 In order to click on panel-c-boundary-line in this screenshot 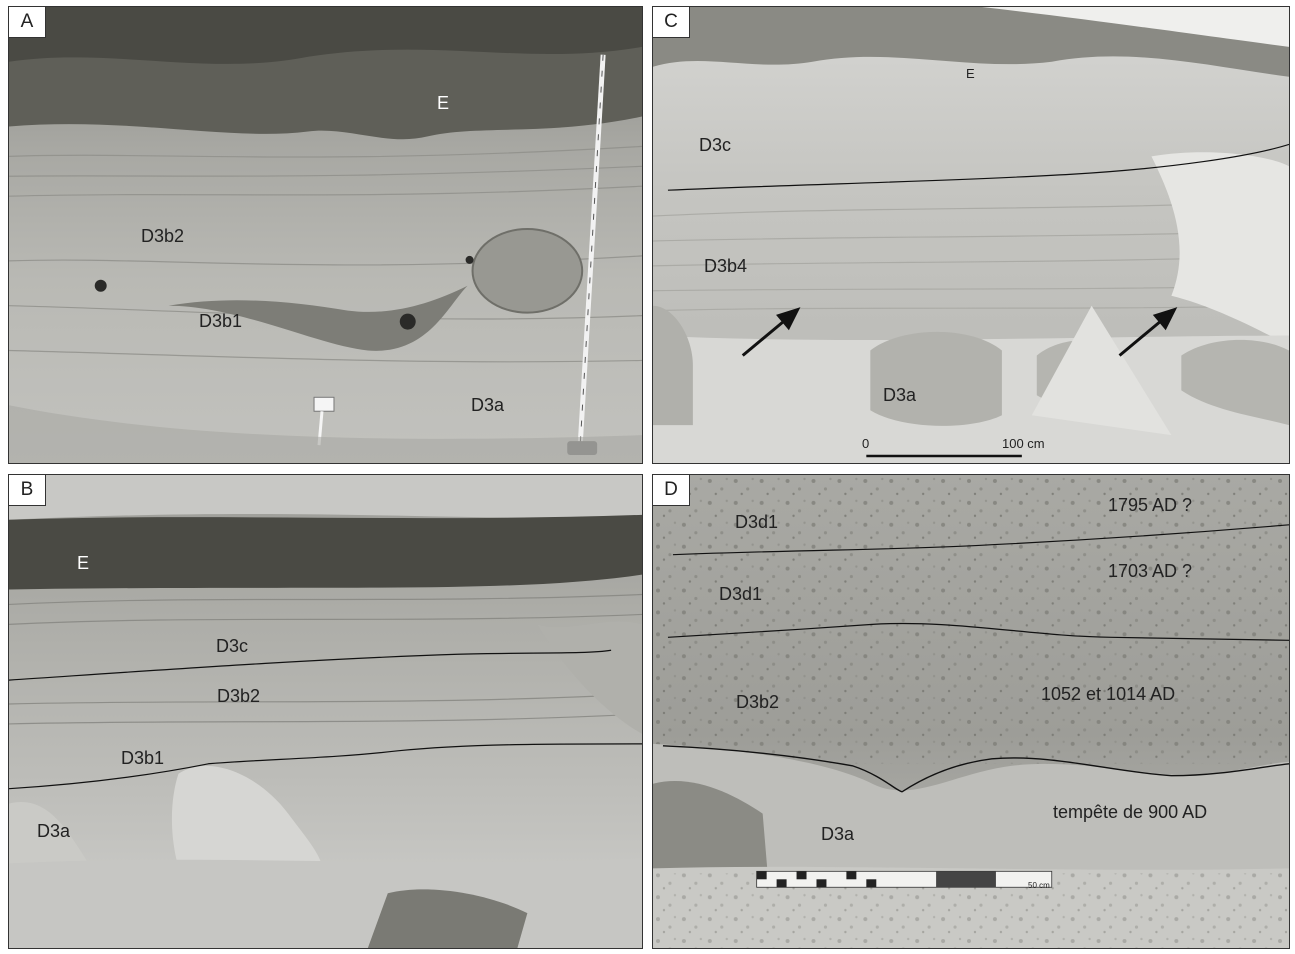, I will do `click(978, 167)`.